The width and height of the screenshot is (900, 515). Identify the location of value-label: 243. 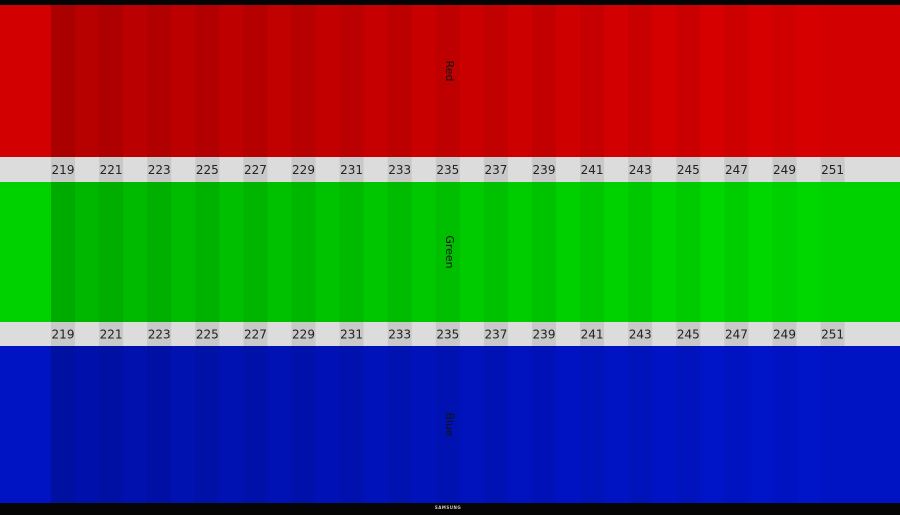
(640, 335).